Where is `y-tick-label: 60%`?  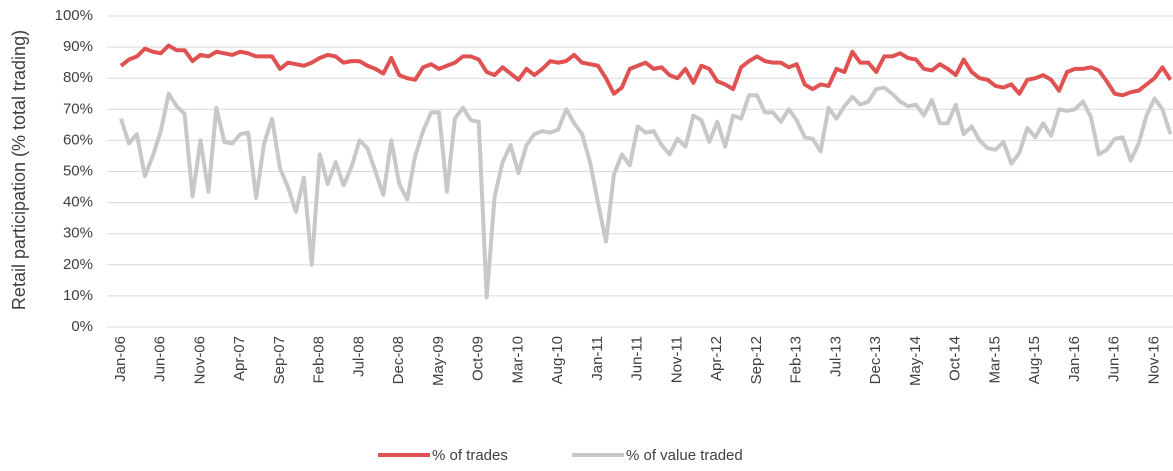
y-tick-label: 60% is located at coordinates (78, 139).